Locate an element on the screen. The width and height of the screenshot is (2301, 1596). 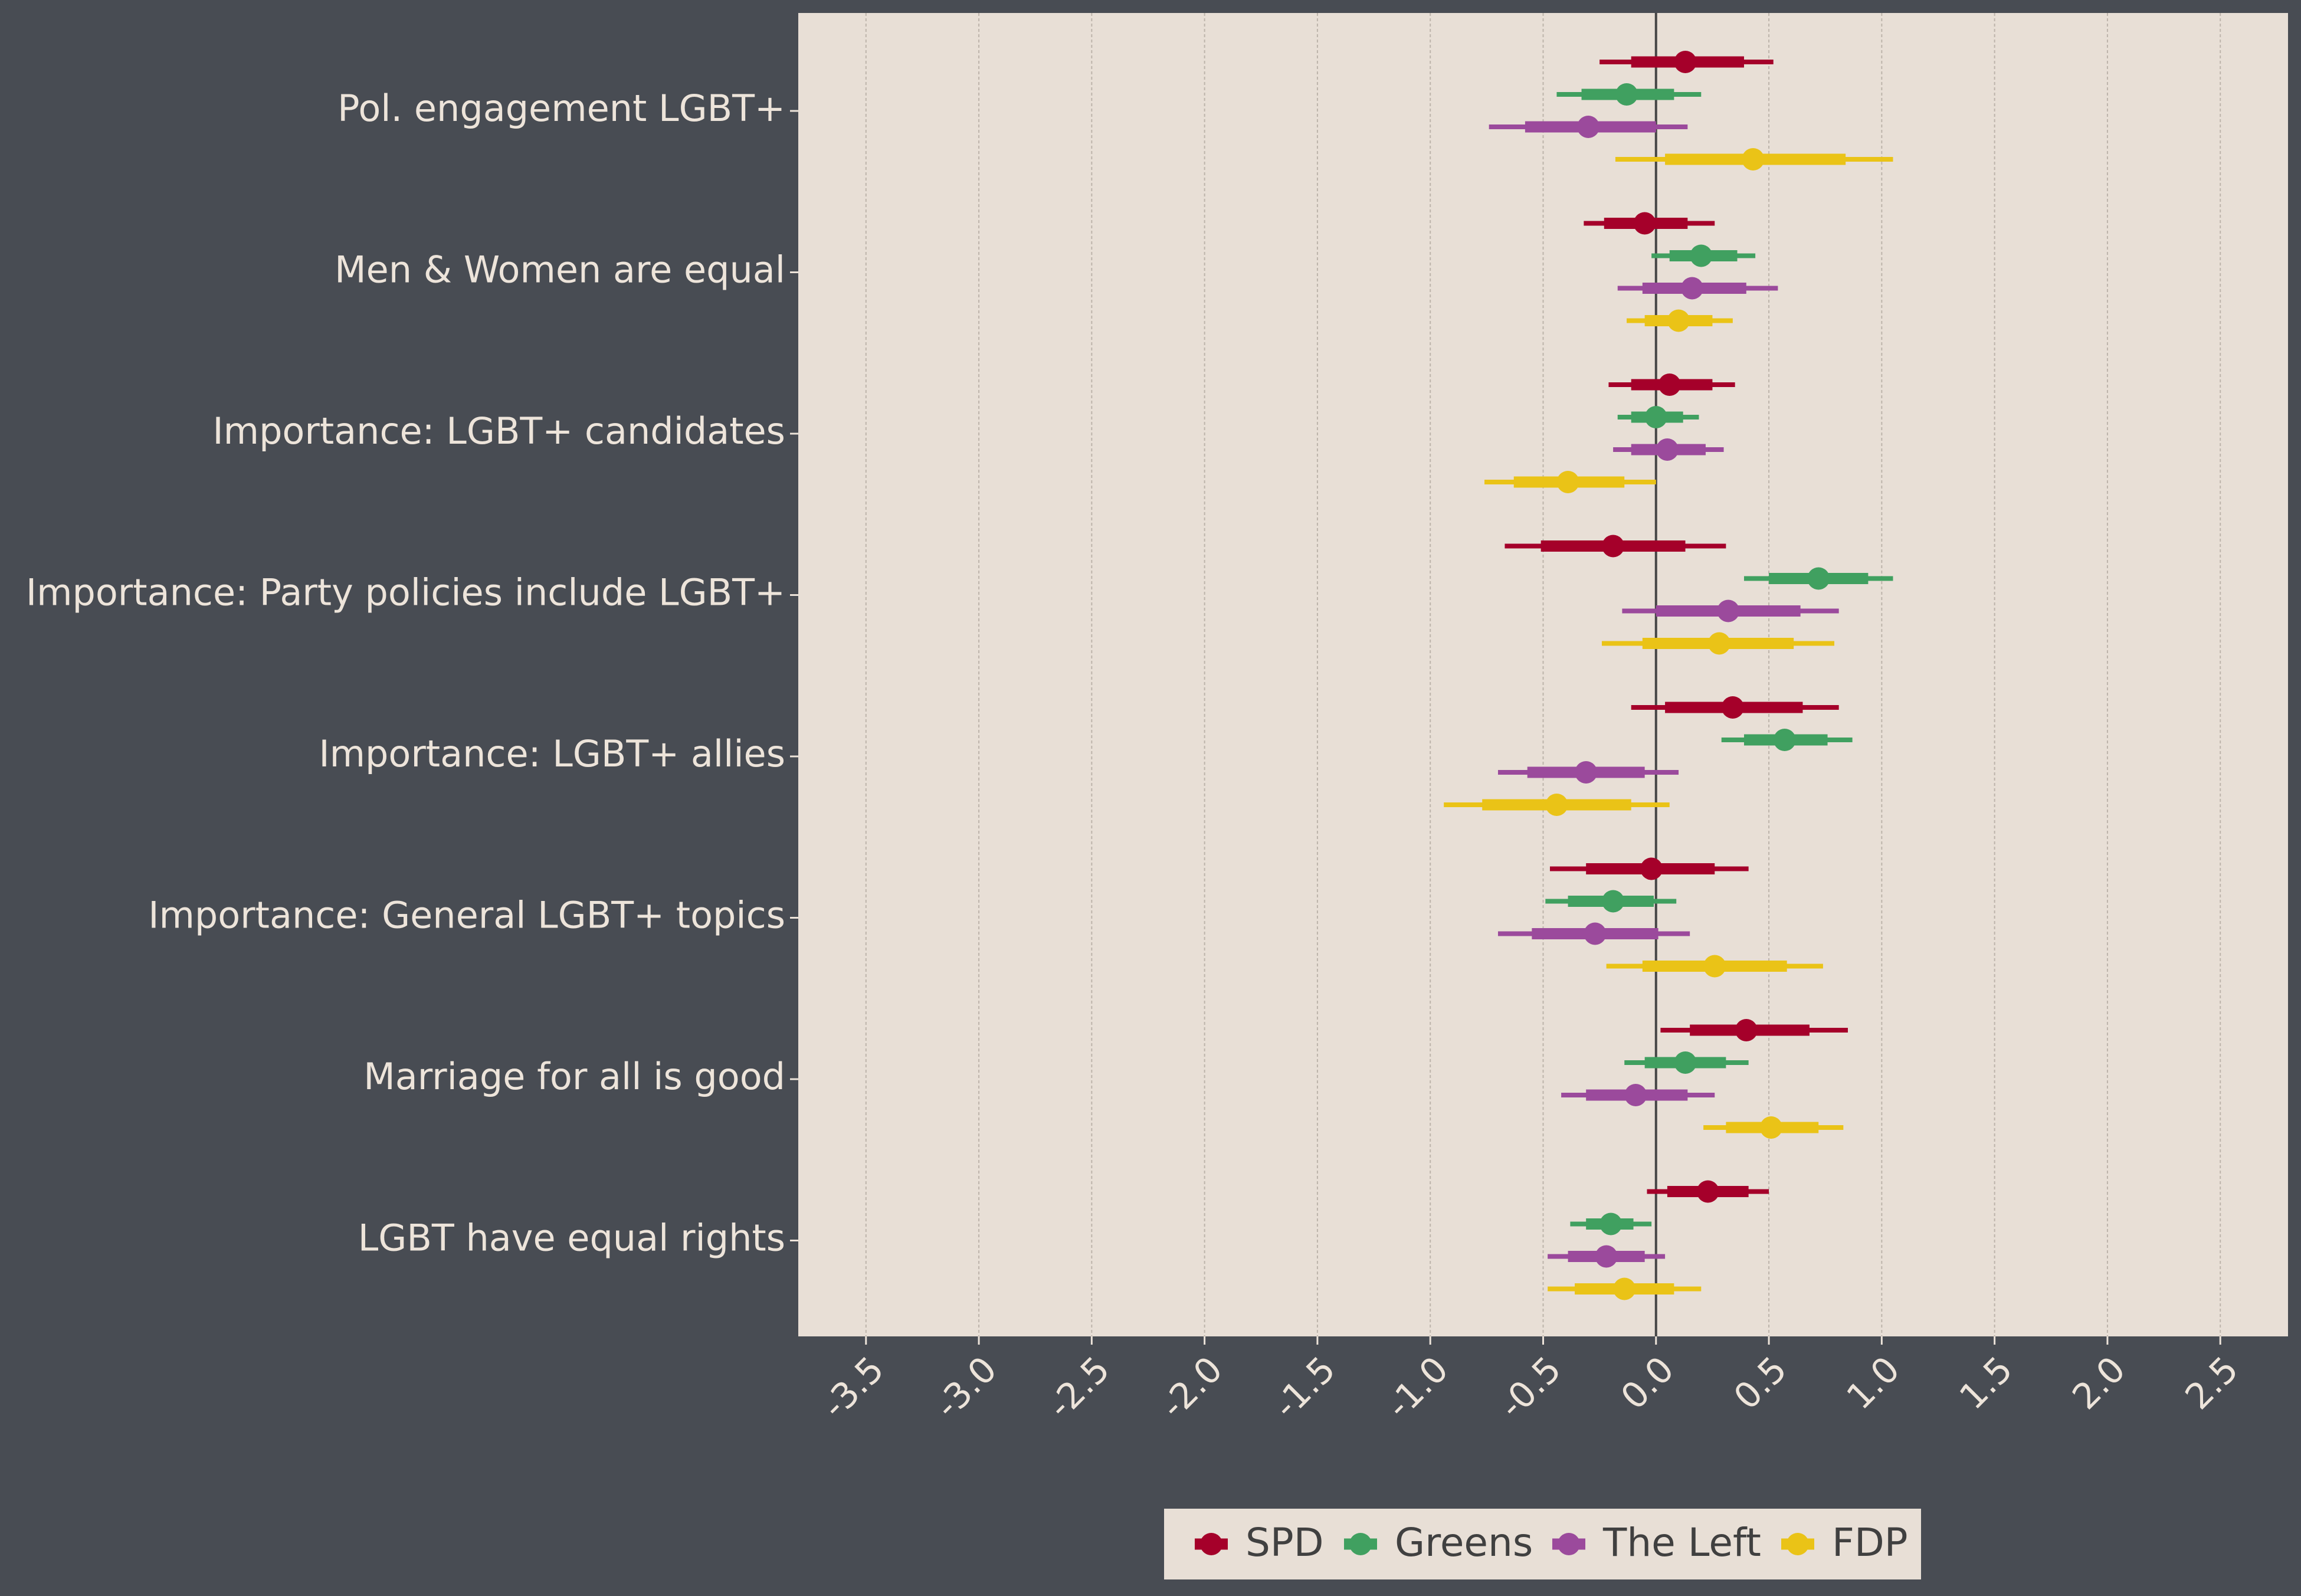
series-greens is located at coordinates (1719, 659).